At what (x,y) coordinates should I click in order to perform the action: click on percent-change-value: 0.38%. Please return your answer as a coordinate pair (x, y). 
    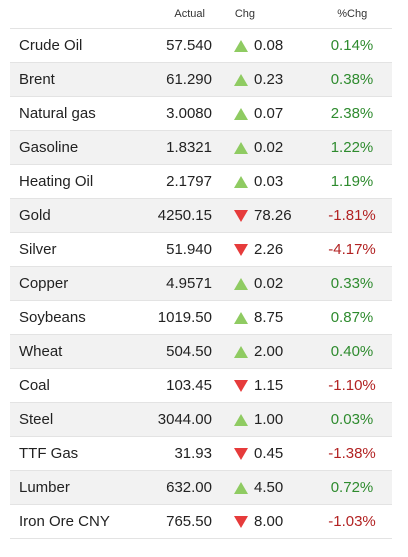
    Looking at the image, I should click on (352, 79).